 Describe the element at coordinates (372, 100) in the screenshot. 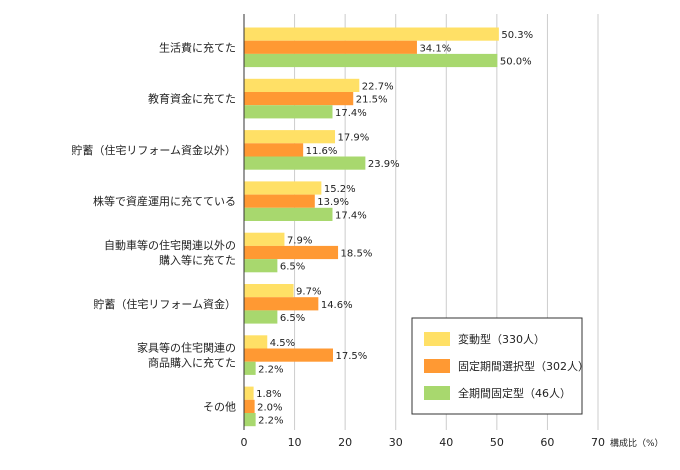

I see `data-label: 21.5%` at that location.